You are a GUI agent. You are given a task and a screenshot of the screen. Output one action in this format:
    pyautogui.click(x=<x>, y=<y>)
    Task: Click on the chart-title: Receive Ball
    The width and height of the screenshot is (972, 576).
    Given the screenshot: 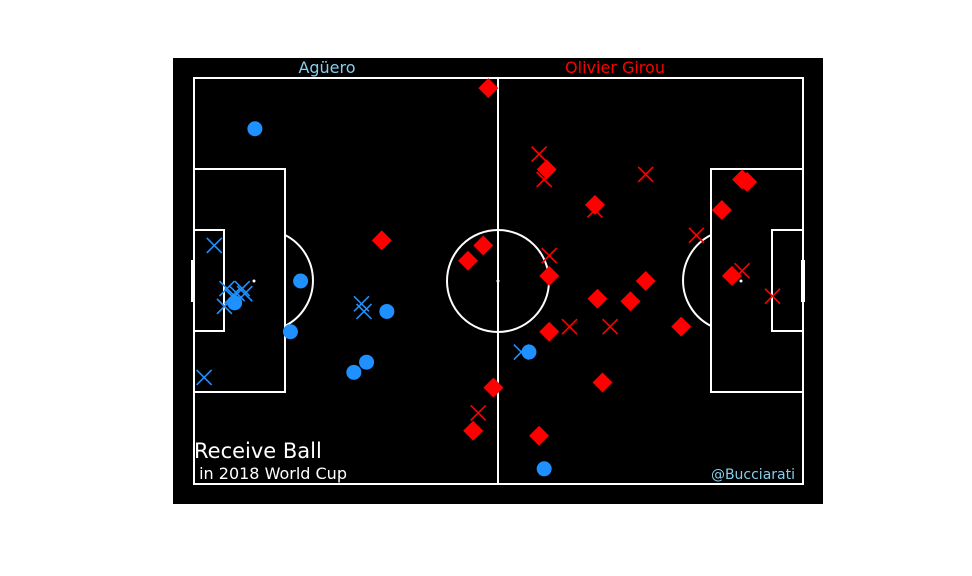 What is the action you would take?
    pyautogui.click(x=258, y=451)
    